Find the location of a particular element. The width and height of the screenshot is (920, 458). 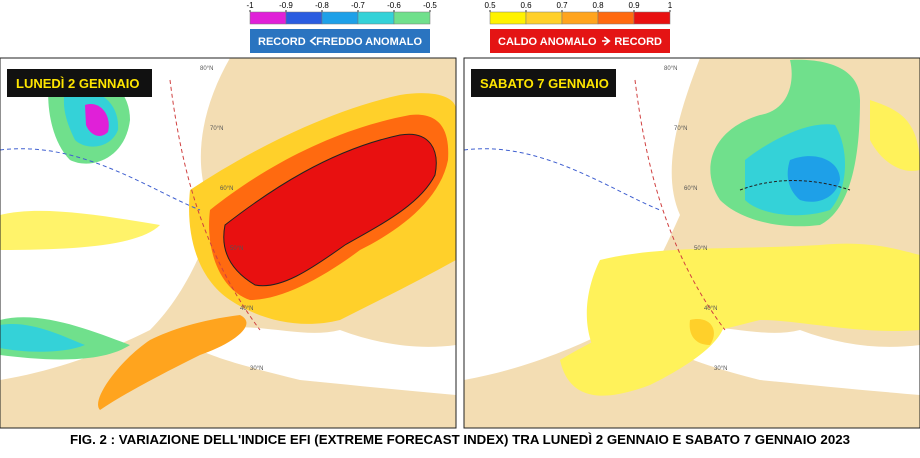

panel-title: LUNEDÌ 2 GENNAIO is located at coordinates (78, 83).